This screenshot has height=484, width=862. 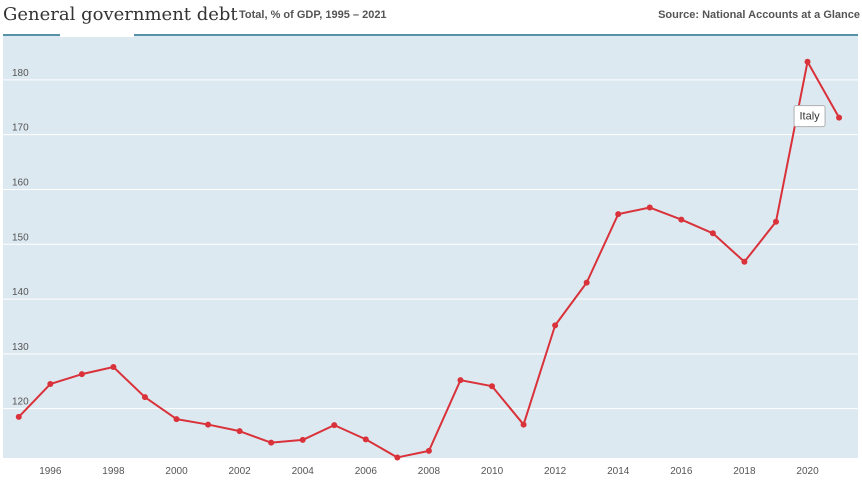 What do you see at coordinates (681, 471) in the screenshot?
I see `x-tick-2016: 2016` at bounding box center [681, 471].